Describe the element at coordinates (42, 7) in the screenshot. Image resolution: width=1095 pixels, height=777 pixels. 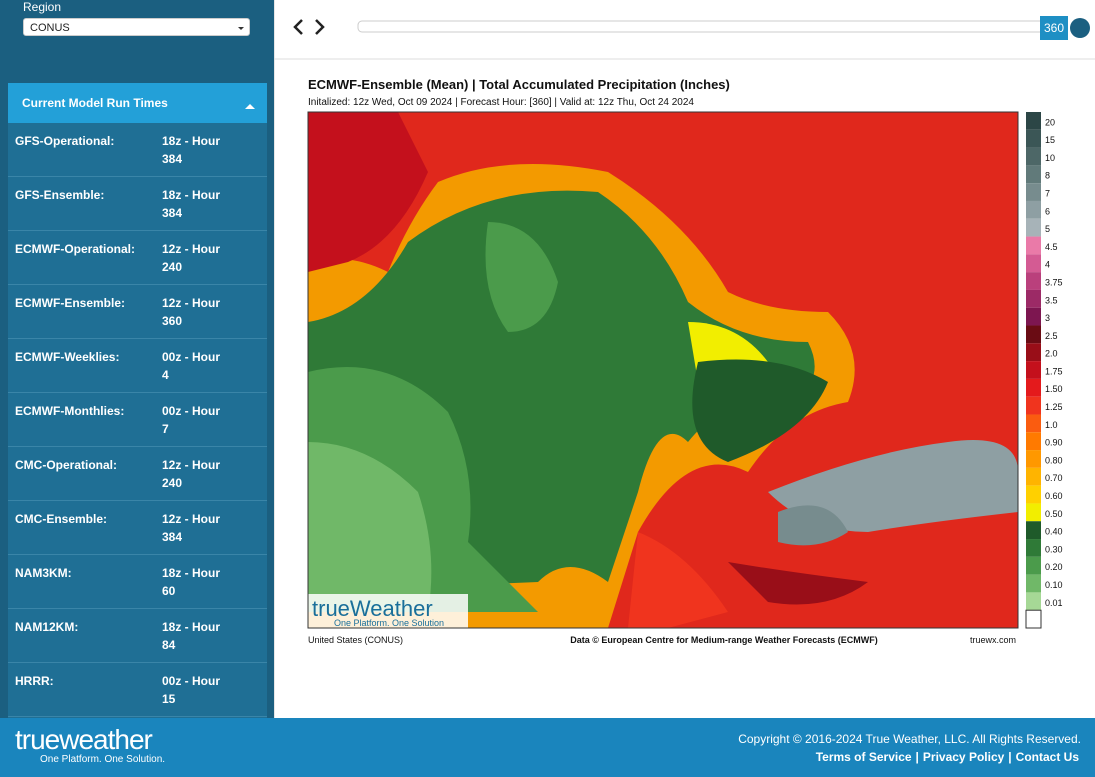
I see `region-label: Region` at that location.